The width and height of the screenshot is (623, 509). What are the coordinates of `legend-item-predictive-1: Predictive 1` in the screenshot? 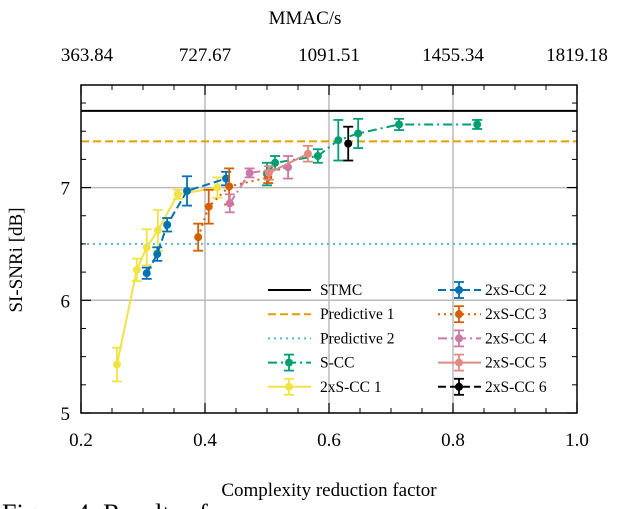 It's located at (331, 314).